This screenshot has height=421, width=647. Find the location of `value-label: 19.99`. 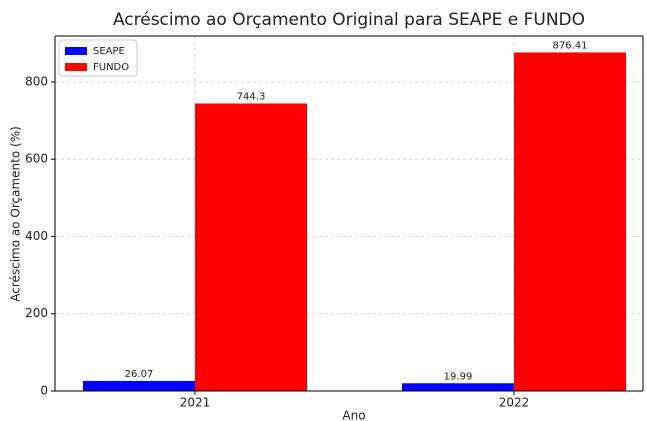

value-label: 19.99 is located at coordinates (458, 376).